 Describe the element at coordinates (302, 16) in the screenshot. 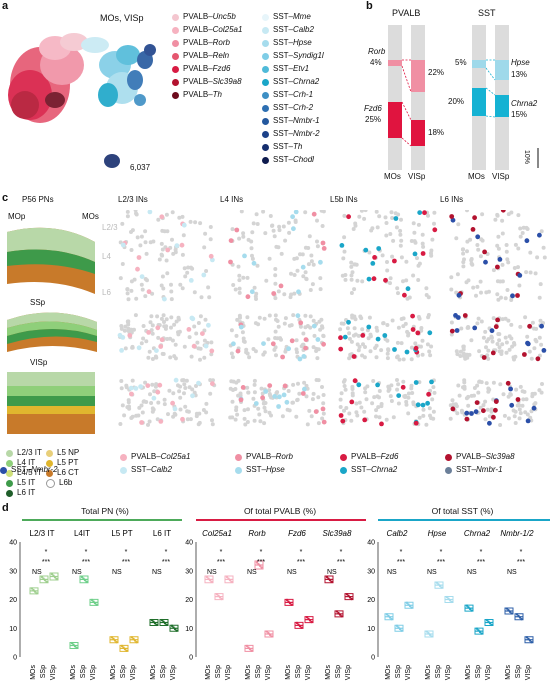

I see `legend-gene: Mme` at that location.